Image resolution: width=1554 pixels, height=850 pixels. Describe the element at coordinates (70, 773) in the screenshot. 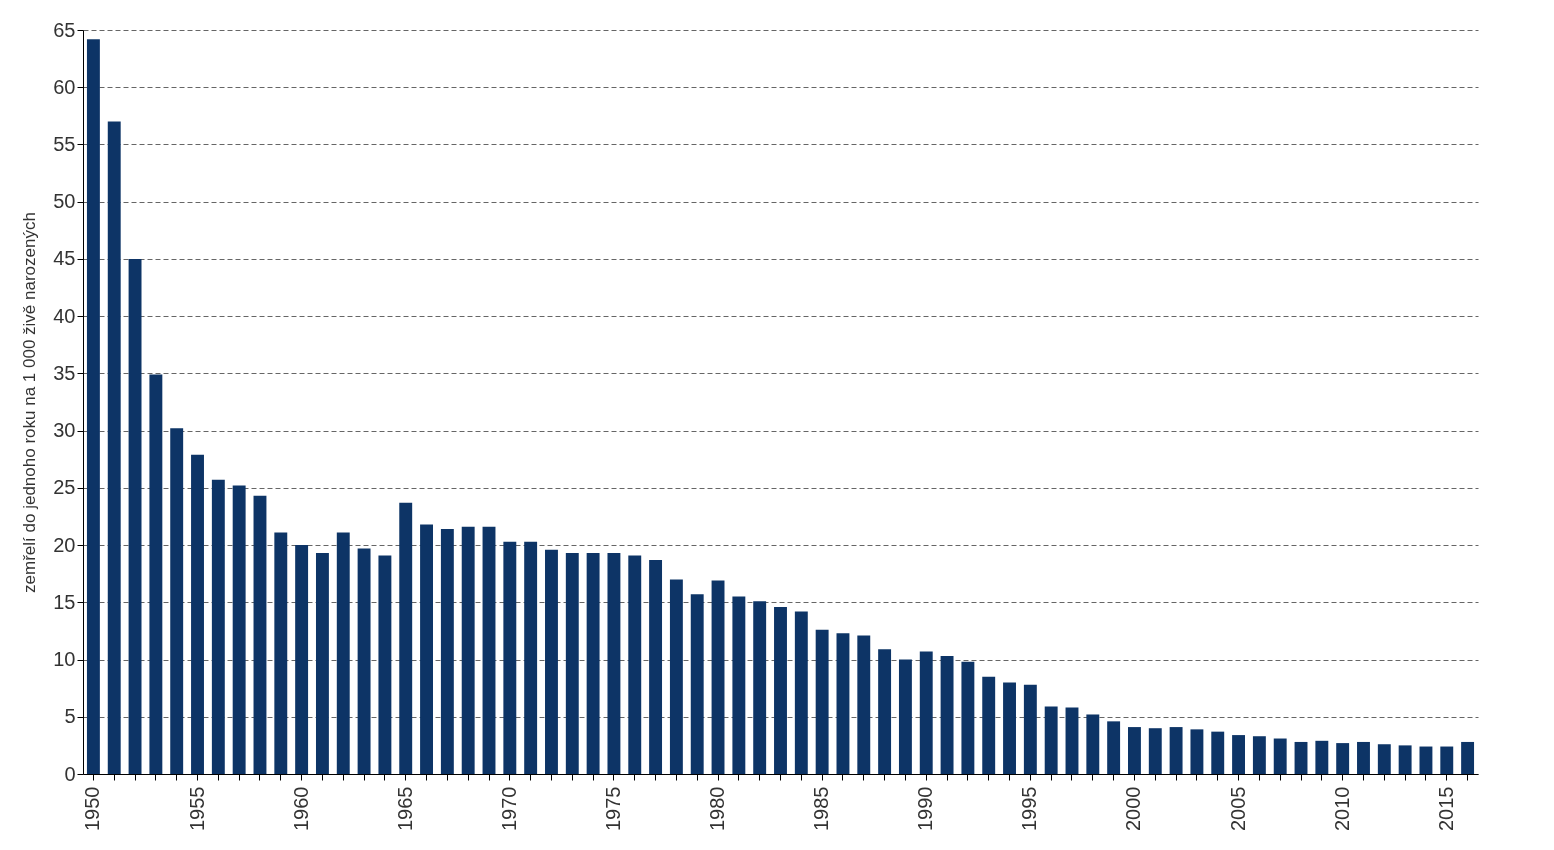

I see `y-tick-label: 0` at that location.